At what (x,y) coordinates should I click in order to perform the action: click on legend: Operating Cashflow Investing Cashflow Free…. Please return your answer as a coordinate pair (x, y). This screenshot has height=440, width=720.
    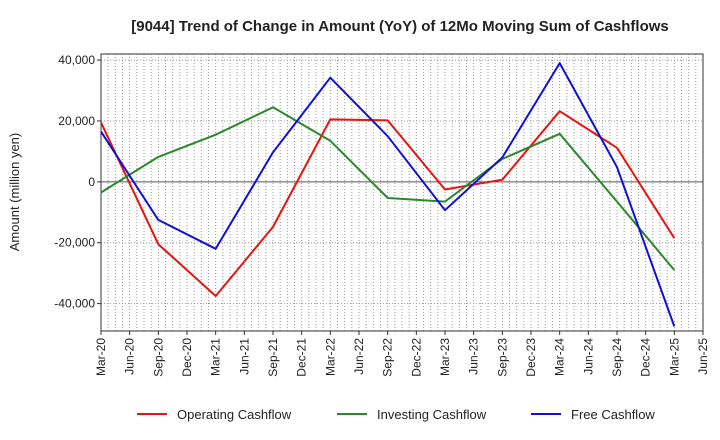
    Looking at the image, I should click on (396, 414).